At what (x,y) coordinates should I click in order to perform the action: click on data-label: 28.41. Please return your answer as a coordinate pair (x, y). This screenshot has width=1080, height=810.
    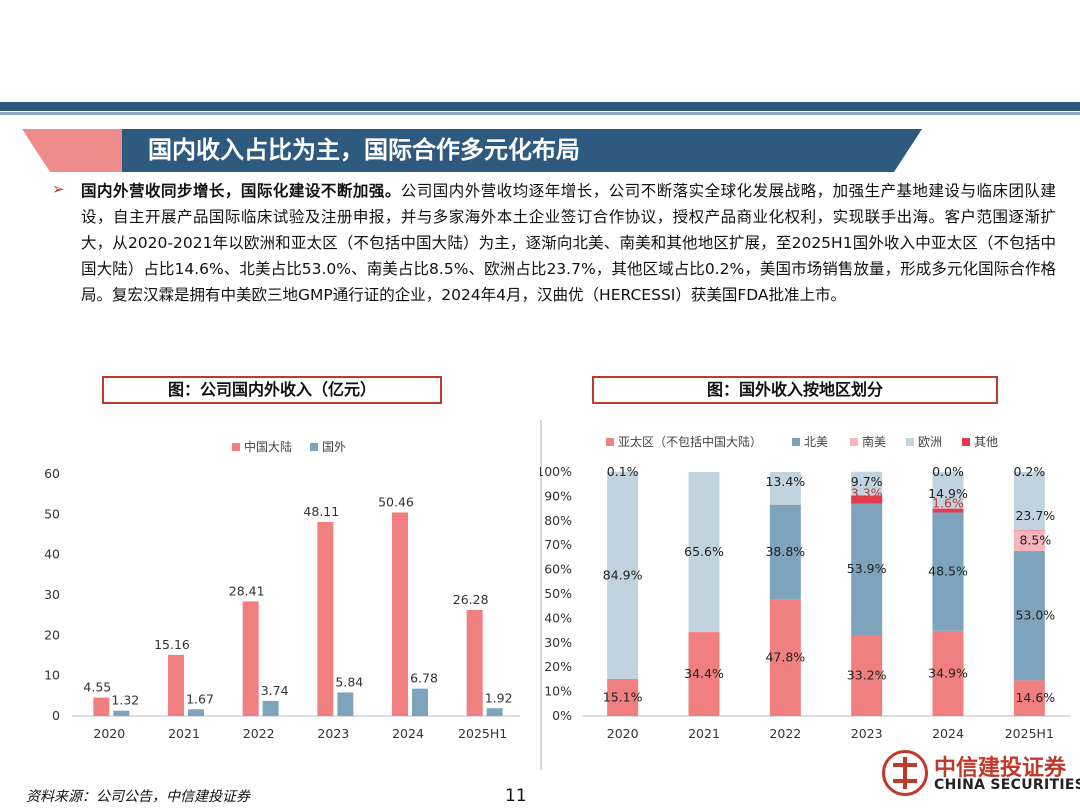
    Looking at the image, I should click on (247, 590).